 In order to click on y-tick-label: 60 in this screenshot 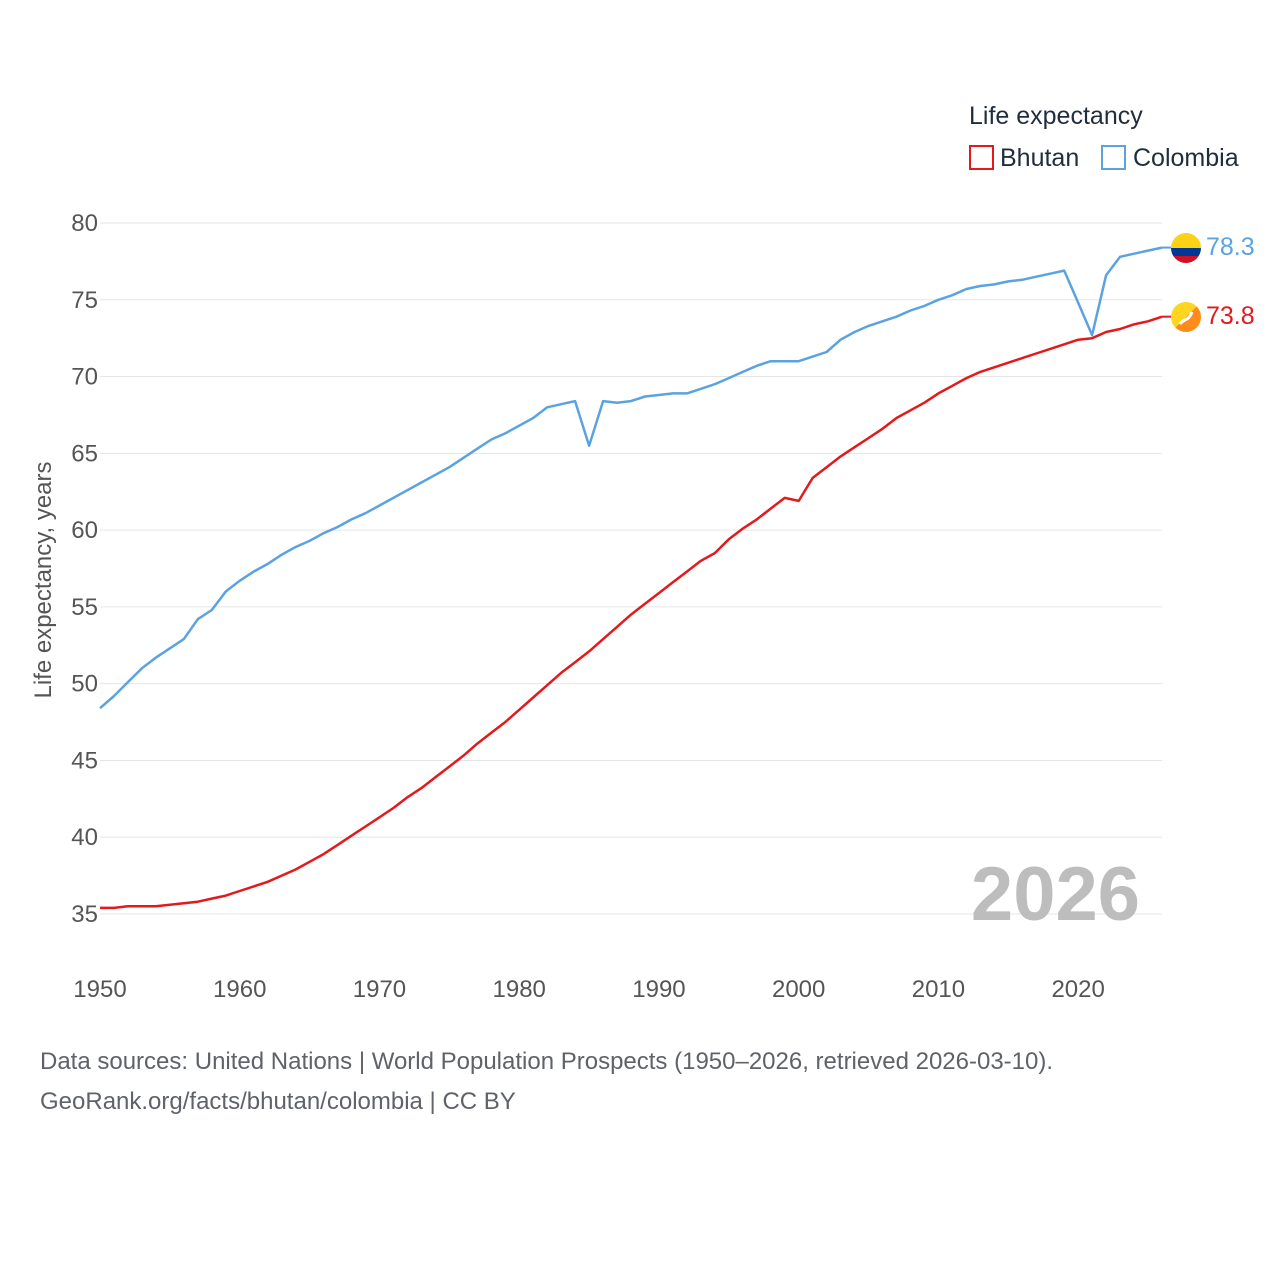, I will do `click(84, 530)`.